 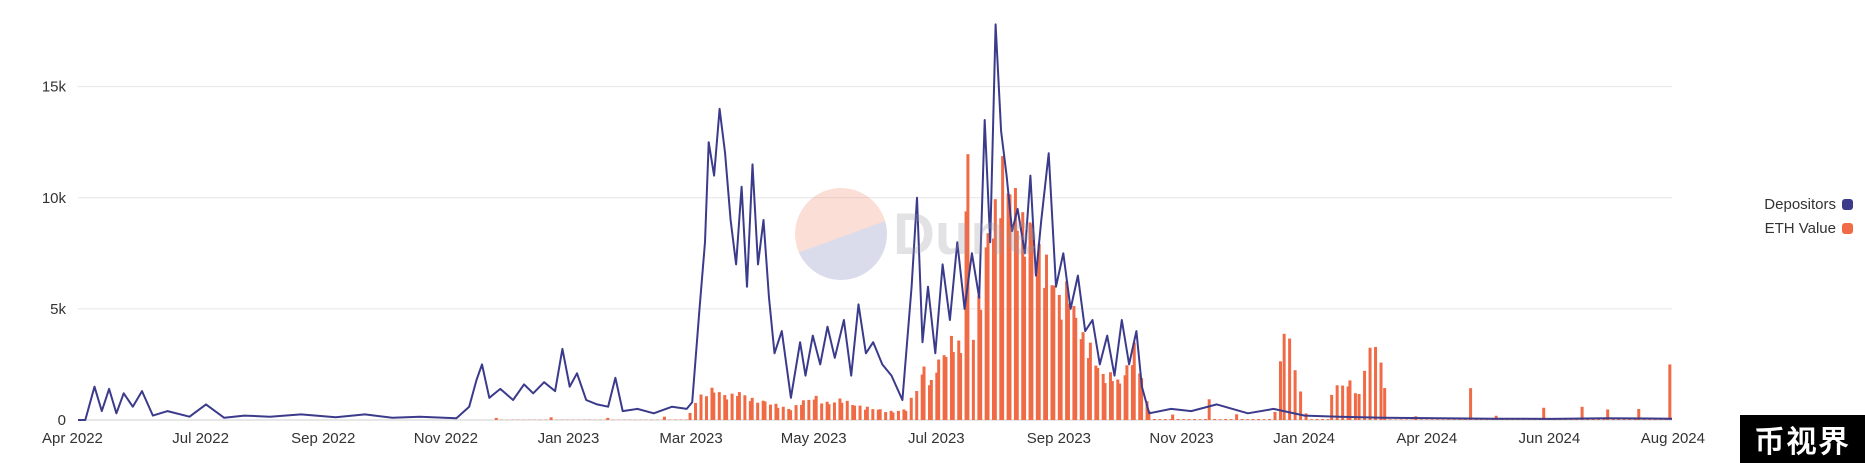 I want to click on x-tick-label: Nov 2023, so click(x=1181, y=438).